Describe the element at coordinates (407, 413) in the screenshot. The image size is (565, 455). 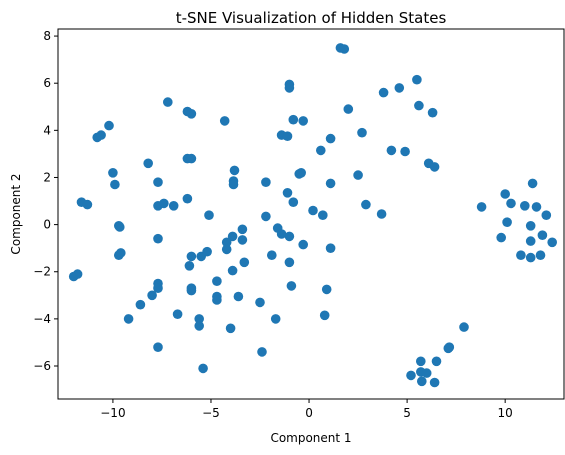
I see `x-tick-label: 5` at that location.